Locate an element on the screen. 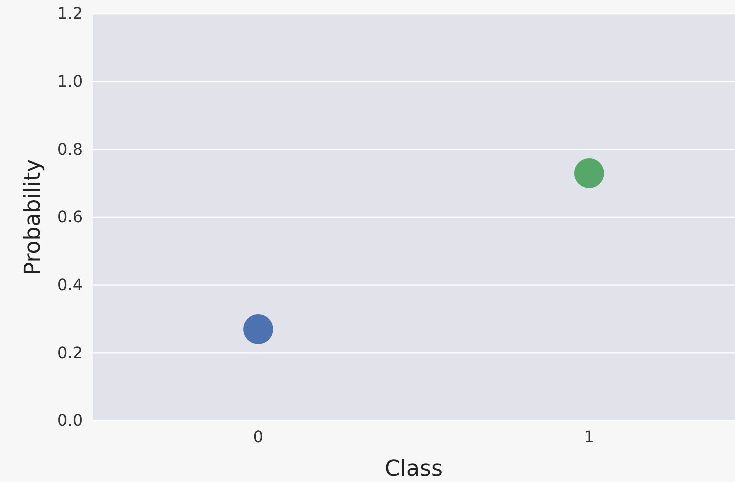 The height and width of the screenshot is (482, 735). x-tick-label: 1 is located at coordinates (589, 436).